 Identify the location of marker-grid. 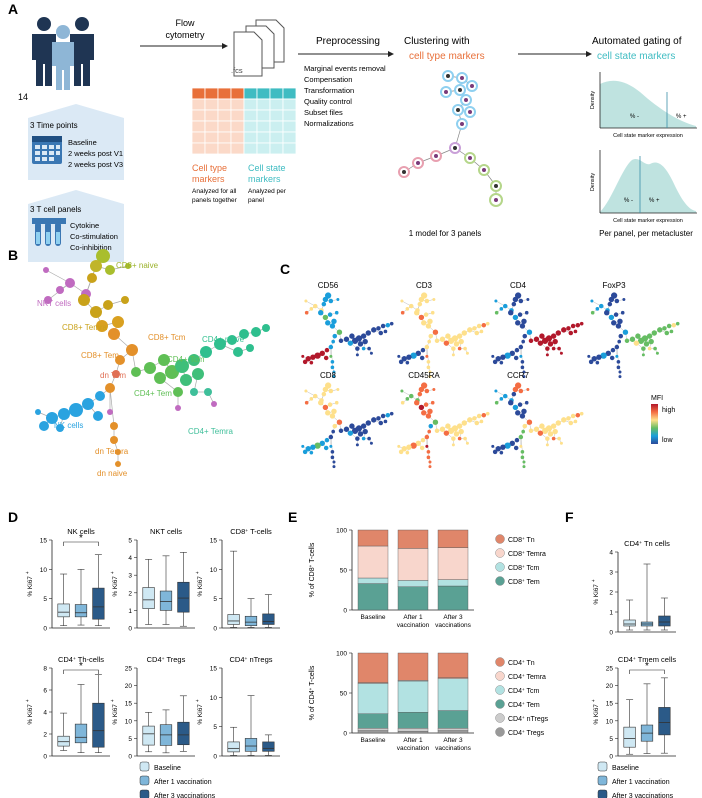
(244, 121).